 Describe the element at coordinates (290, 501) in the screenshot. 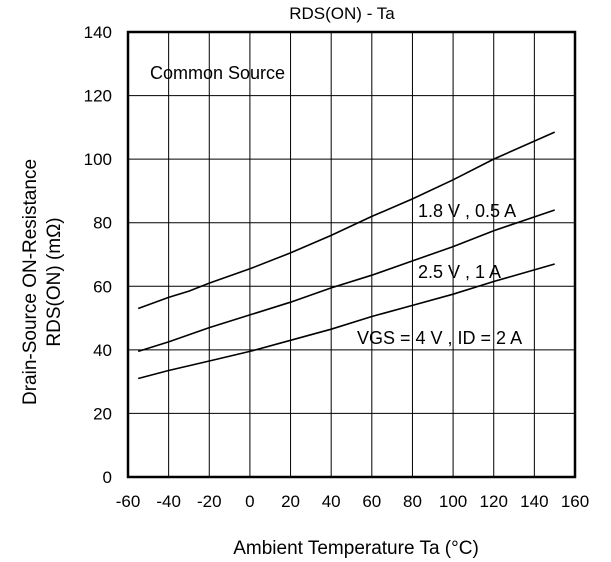

I see `x-tick-label: 20` at that location.